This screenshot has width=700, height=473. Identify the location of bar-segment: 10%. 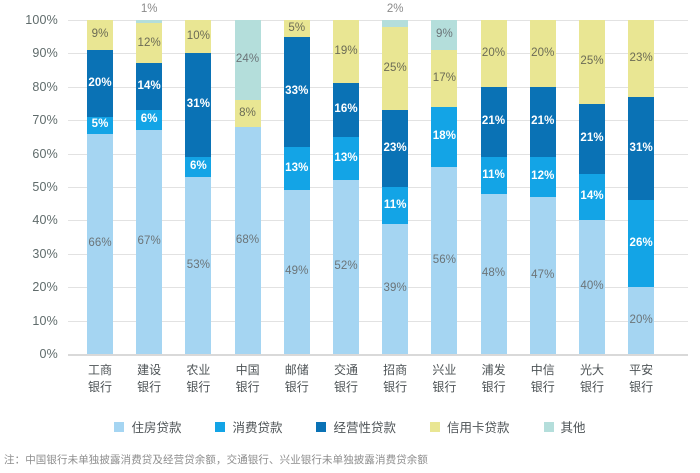
(198, 37).